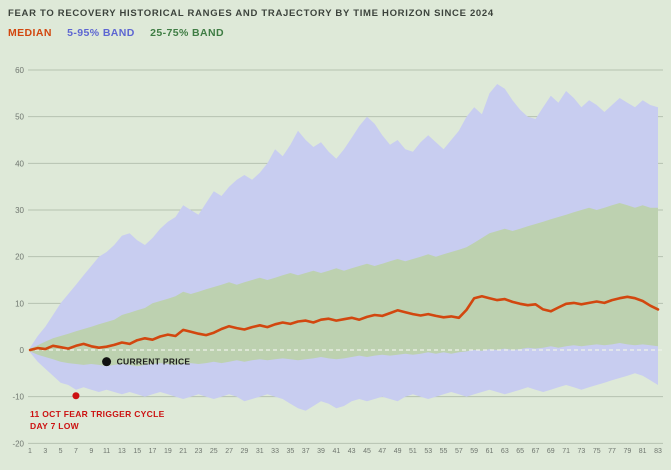 The image size is (671, 470). Describe the element at coordinates (658, 451) in the screenshot. I see `x-tick-label: 83` at that location.